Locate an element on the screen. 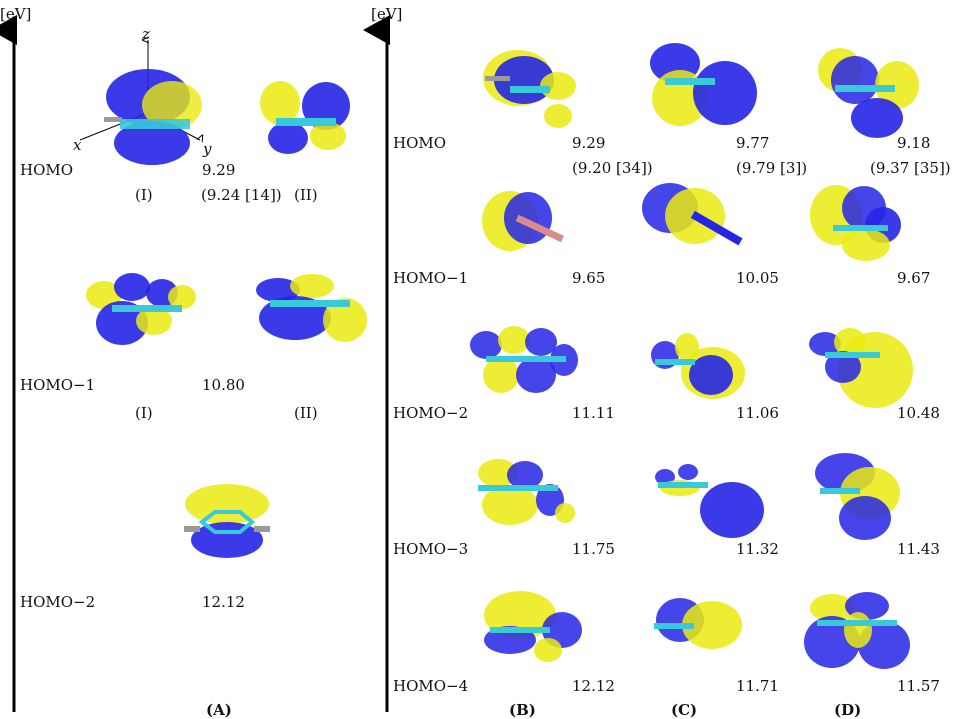 The width and height of the screenshot is (974, 719). orbital-a-homo1-ii is located at coordinates (311, 308).